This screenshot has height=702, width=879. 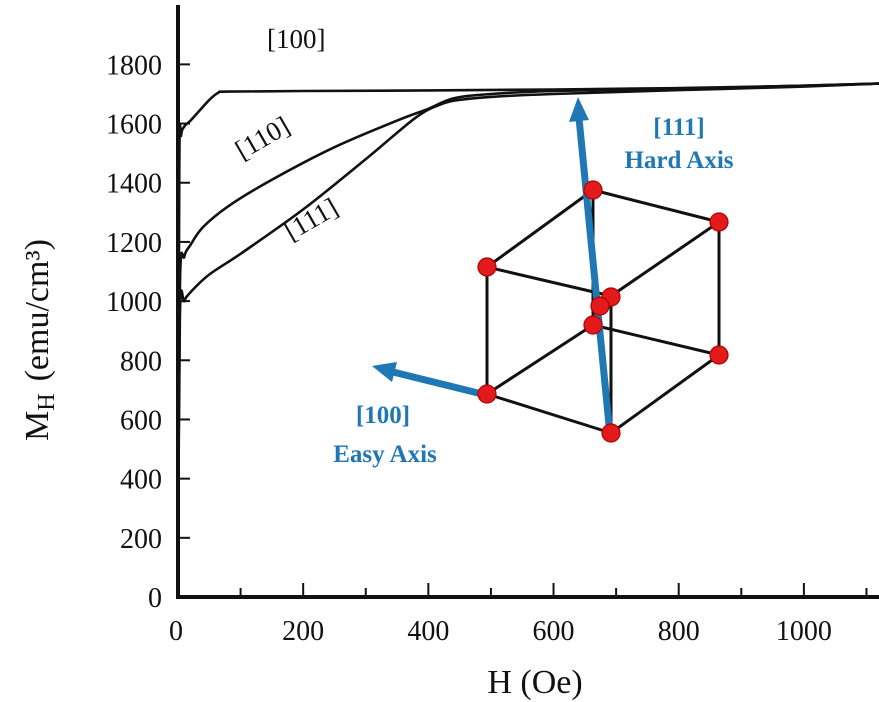 I want to click on y-tick-label: 1400, so click(x=134, y=184).